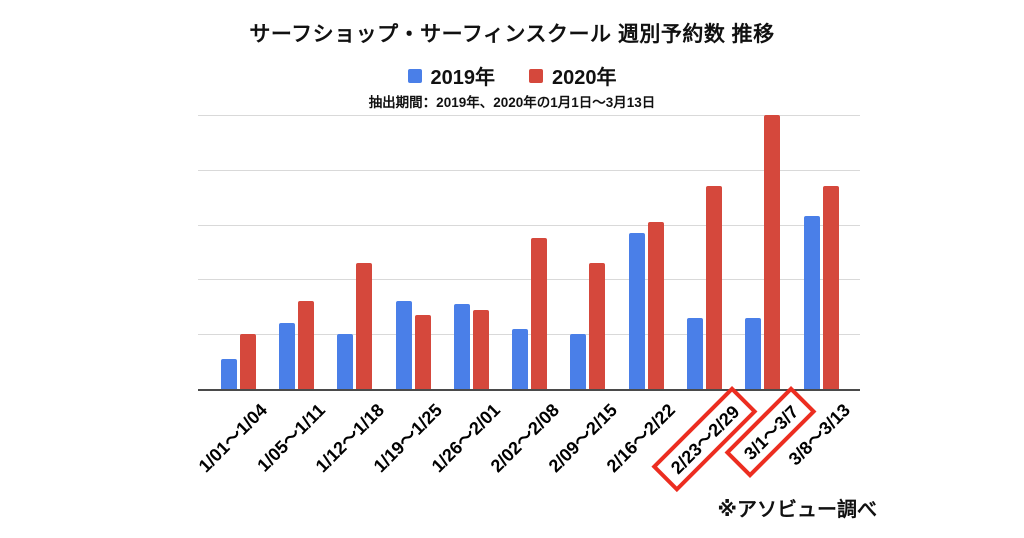 Image resolution: width=1024 pixels, height=538 pixels. Describe the element at coordinates (512, 34) in the screenshot. I see `chart-title: サーフショップ・サーフィンスクール 週別予約数 推移` at that location.